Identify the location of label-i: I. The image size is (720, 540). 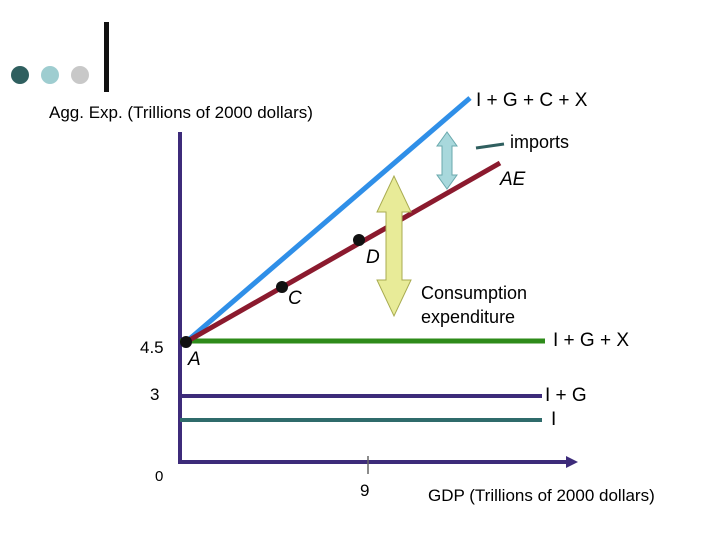
(554, 419).